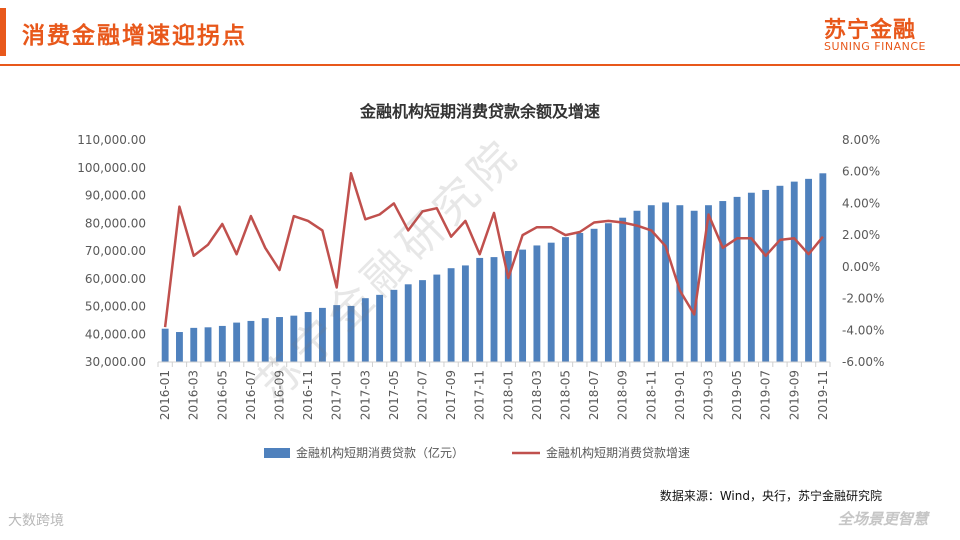 This screenshot has width=960, height=540. What do you see at coordinates (863, 330) in the screenshot?
I see `y-right-tick-label: -4.00%` at bounding box center [863, 330].